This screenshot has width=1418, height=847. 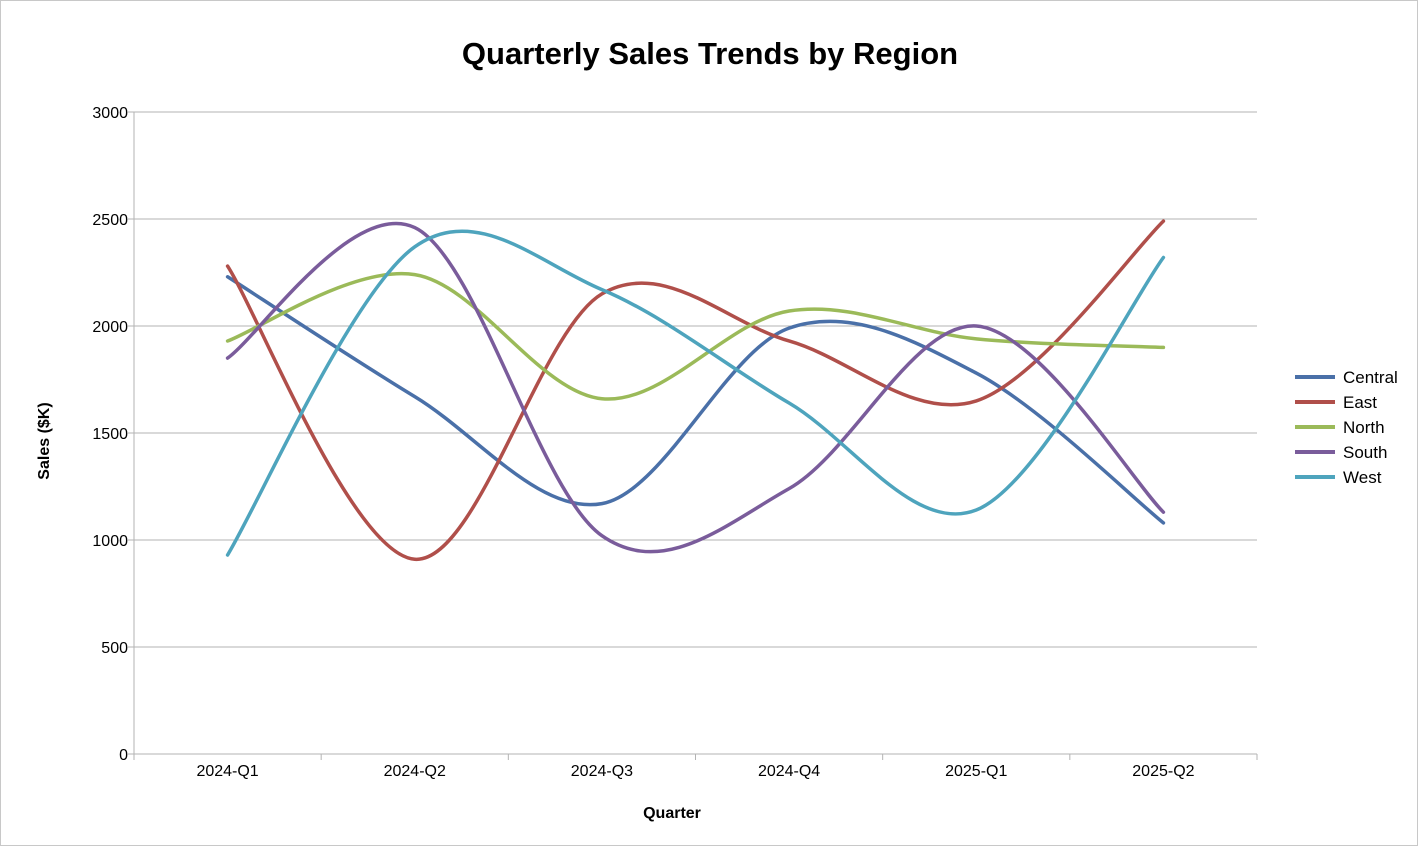 What do you see at coordinates (1362, 477) in the screenshot?
I see `legend-label-west: West` at bounding box center [1362, 477].